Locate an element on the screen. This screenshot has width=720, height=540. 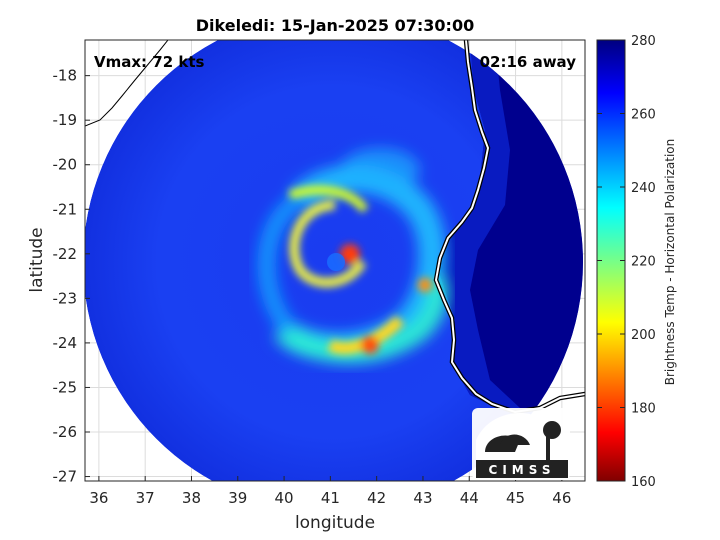
y-tick-label: -20 is located at coordinates (65, 165).